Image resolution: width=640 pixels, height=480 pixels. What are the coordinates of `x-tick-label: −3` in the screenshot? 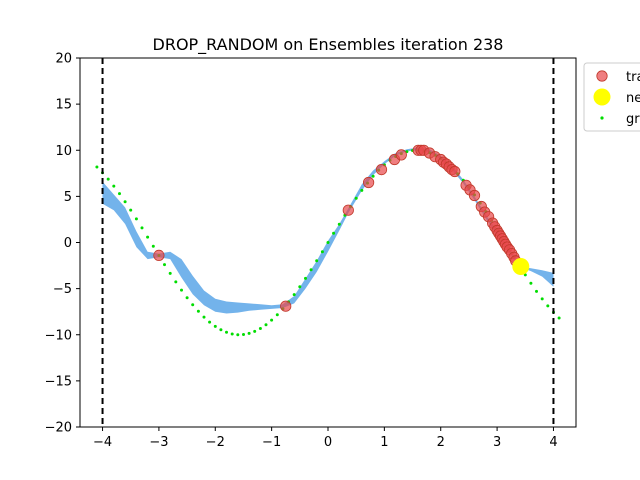 It's located at (158, 442).